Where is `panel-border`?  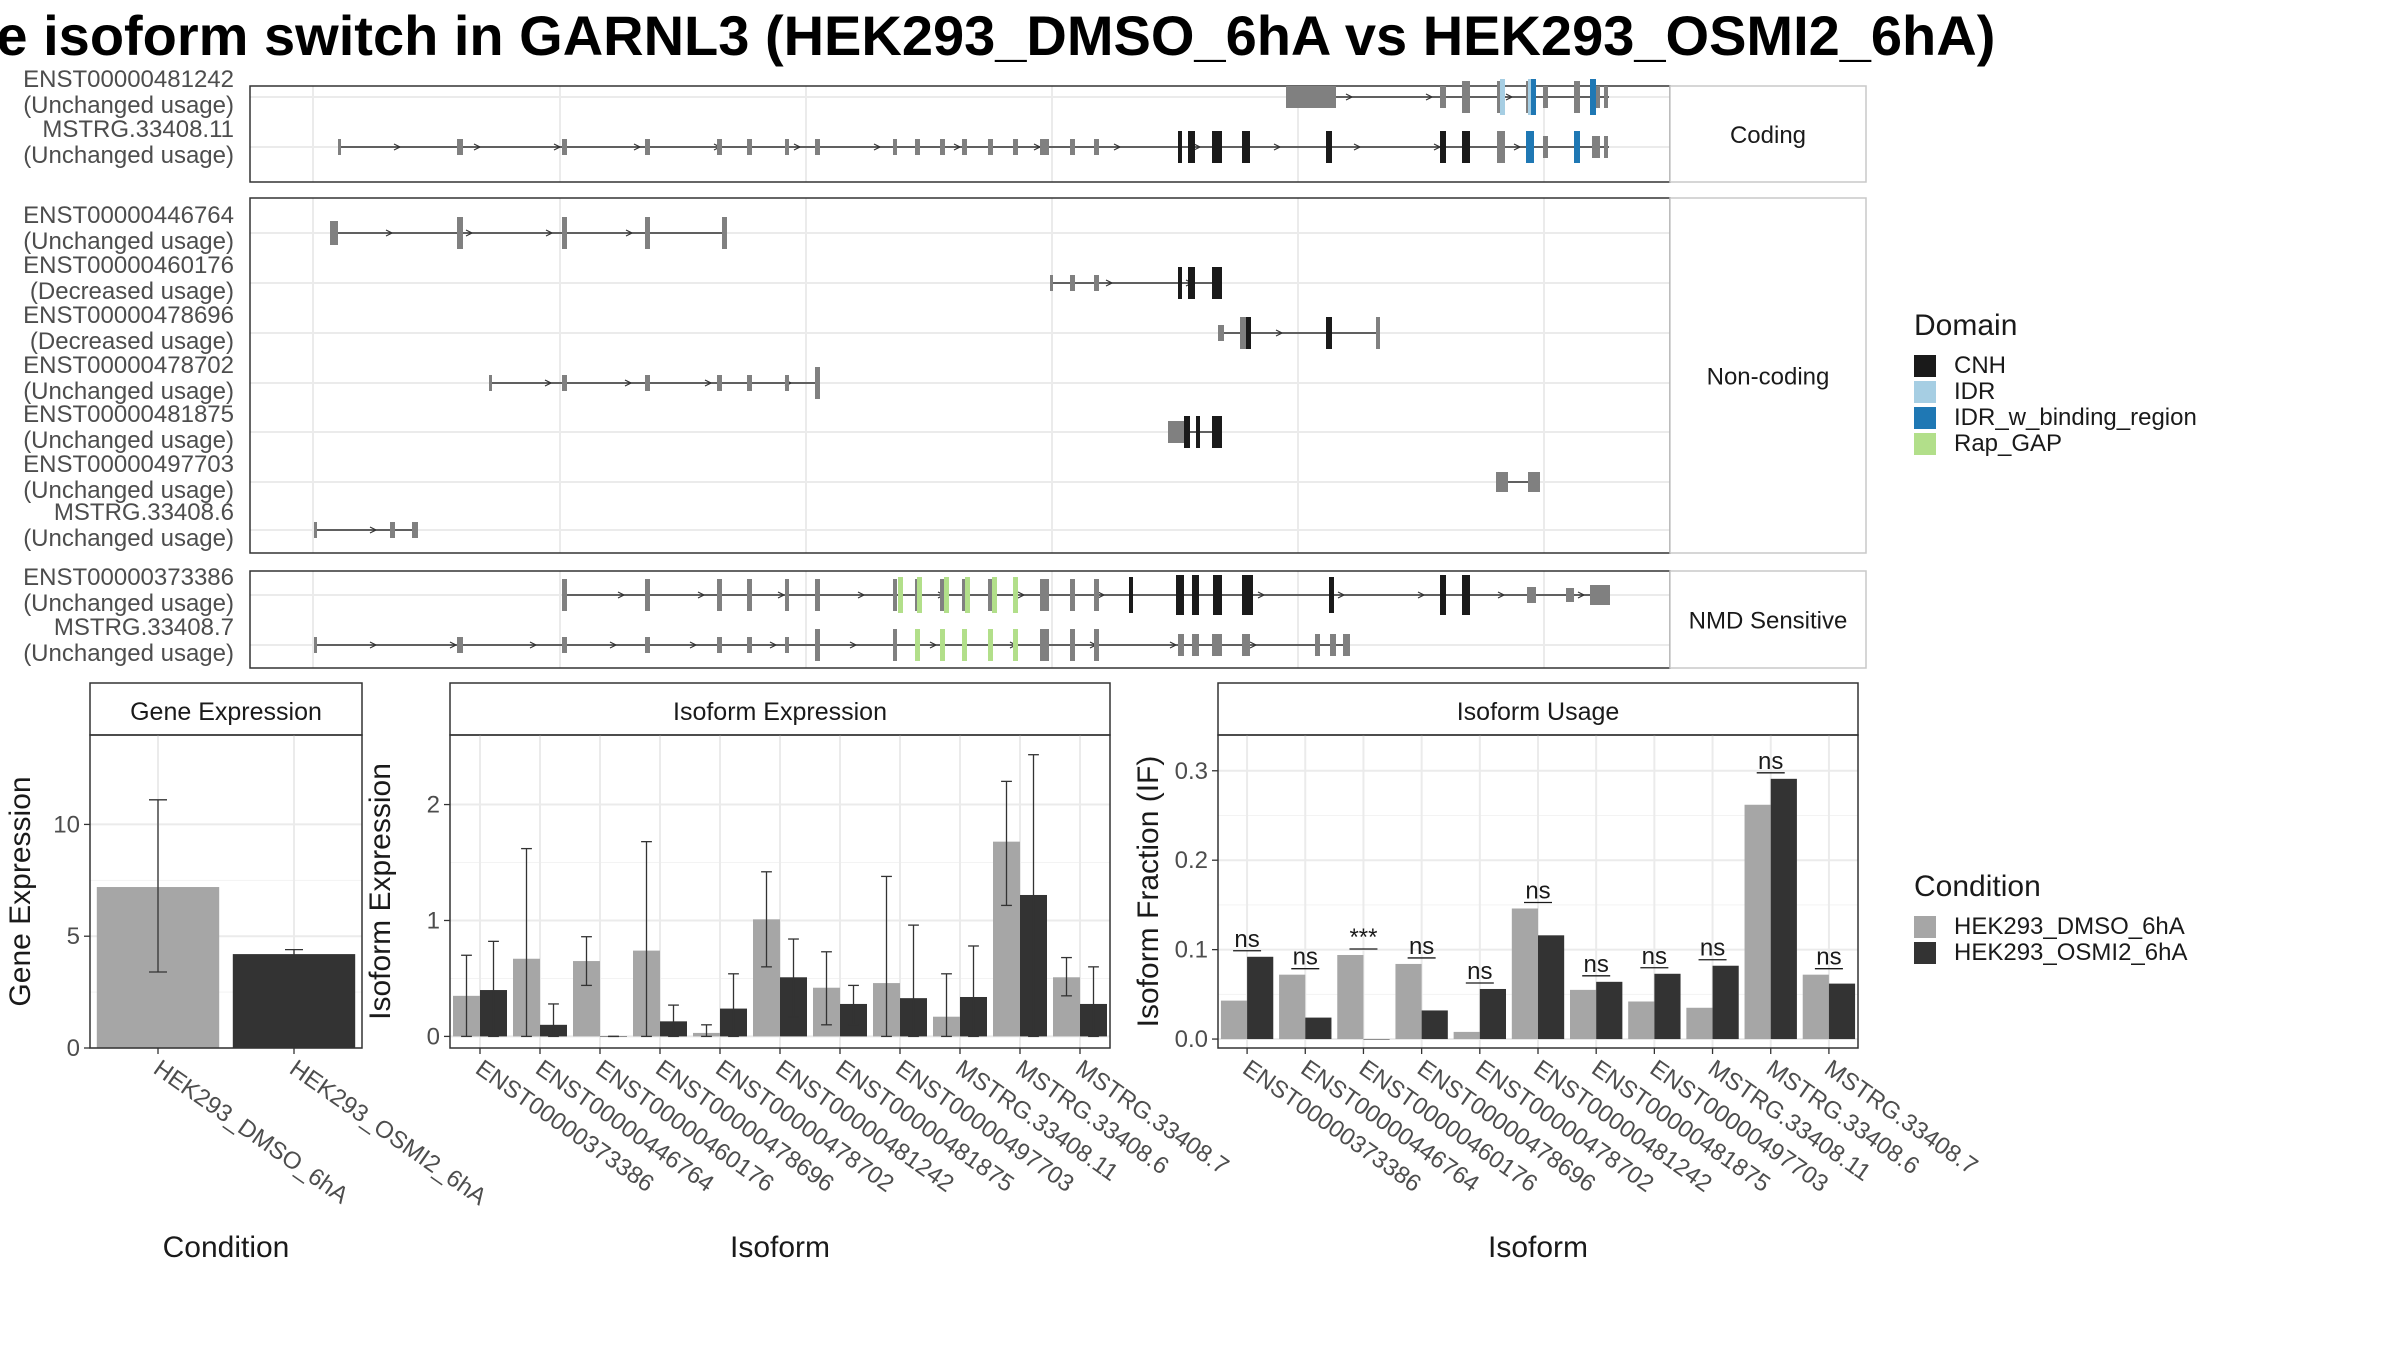 panel-border is located at coordinates (226, 891).